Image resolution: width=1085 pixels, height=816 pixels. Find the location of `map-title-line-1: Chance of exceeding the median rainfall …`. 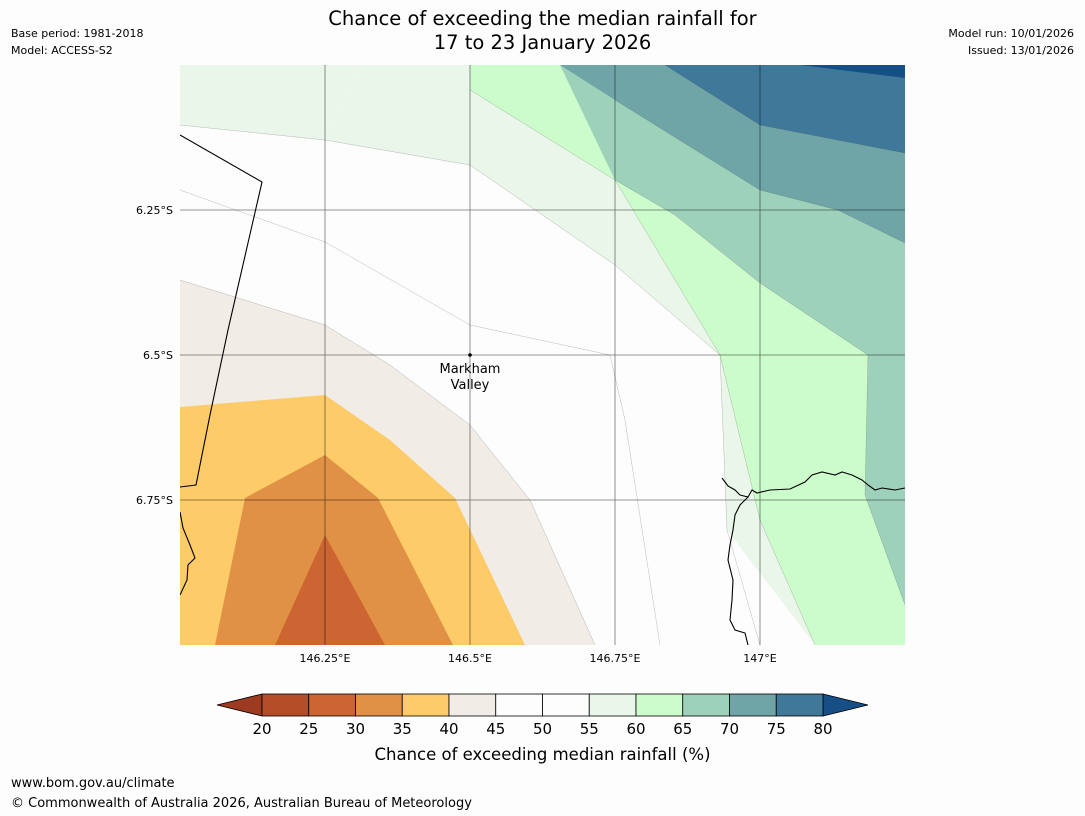

map-title-line-1: Chance of exceeding the median rainfall … is located at coordinates (542, 18).